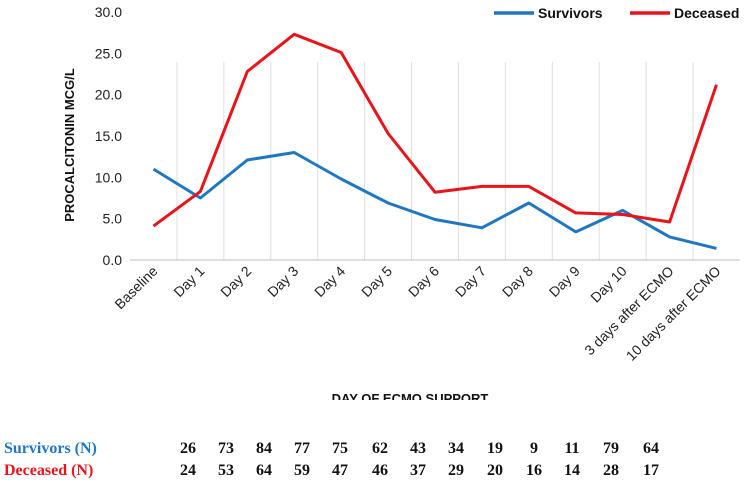  I want to click on count-cell: 24, so click(188, 470).